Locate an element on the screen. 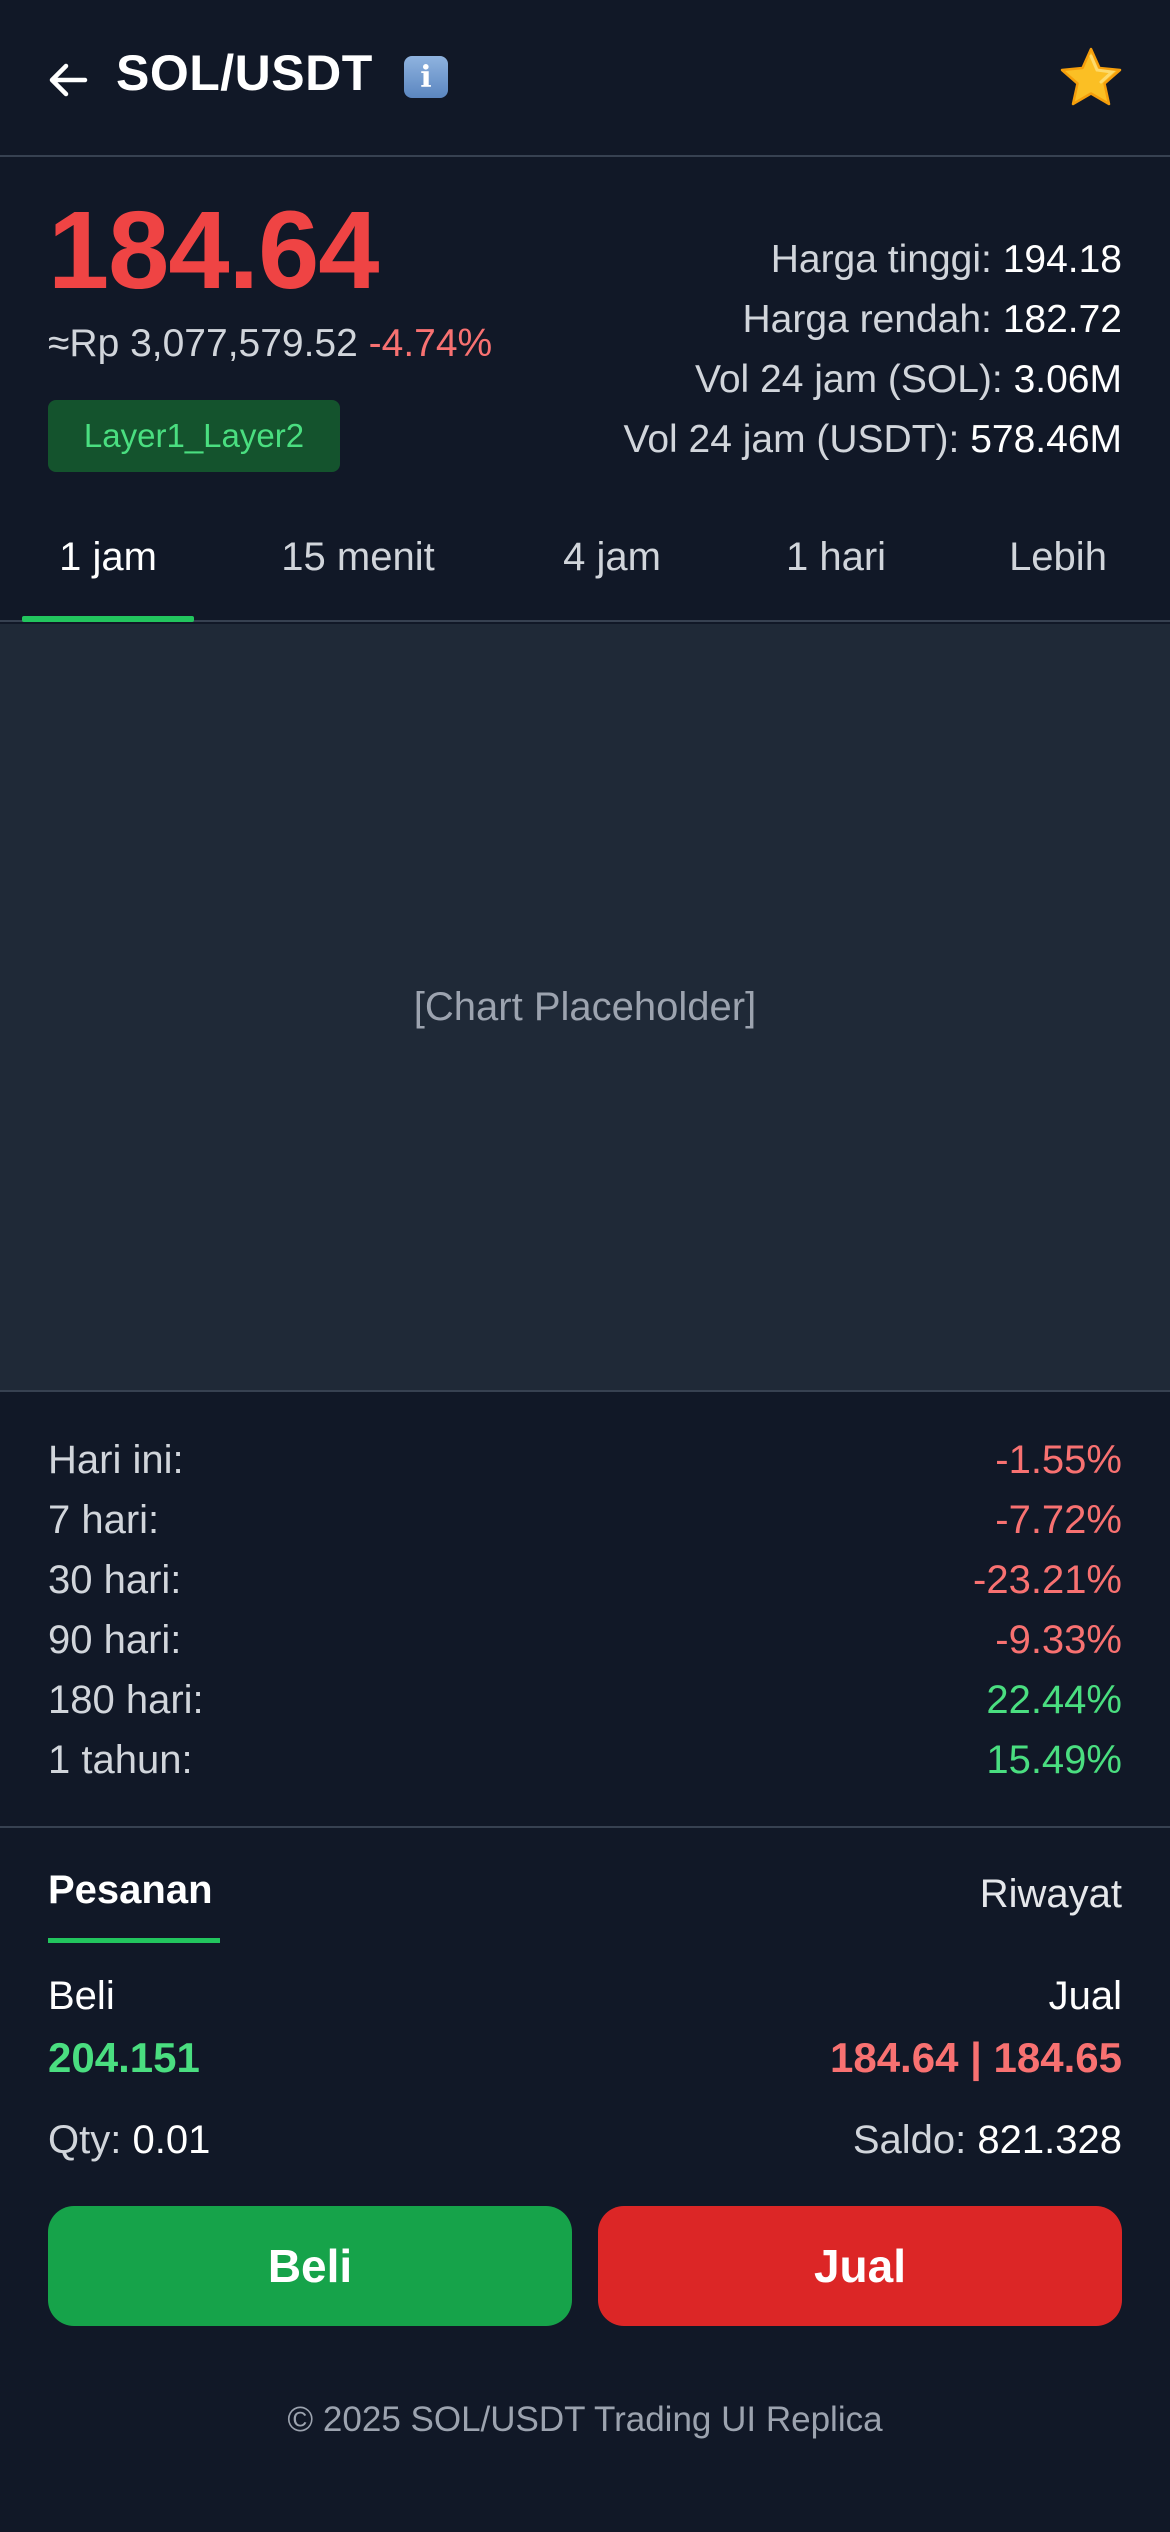 This screenshot has width=1170, height=2532. tab-15-menit: 15 menit is located at coordinates (358, 556).